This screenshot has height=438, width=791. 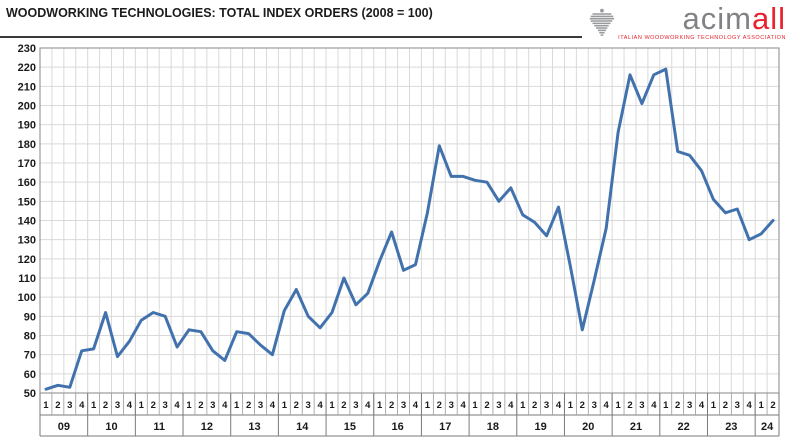 I want to click on logo-text-red: all, so click(x=768, y=18).